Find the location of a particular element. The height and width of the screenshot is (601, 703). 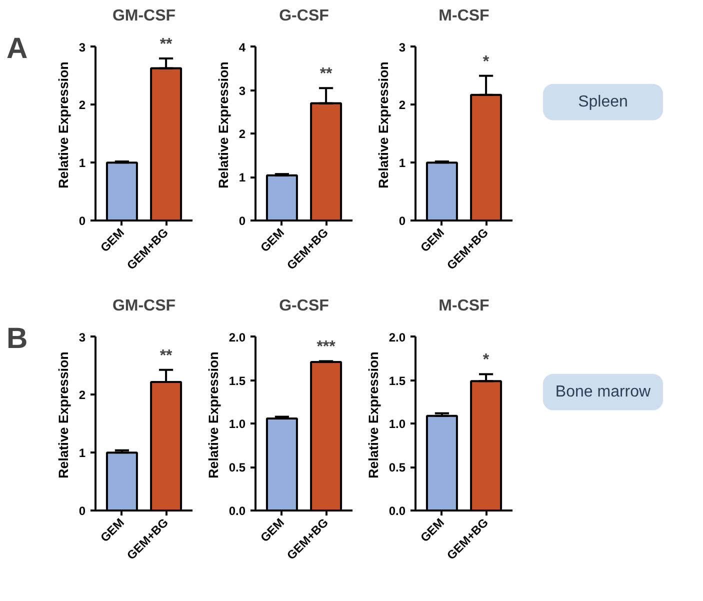

text: A is located at coordinates (17, 49).